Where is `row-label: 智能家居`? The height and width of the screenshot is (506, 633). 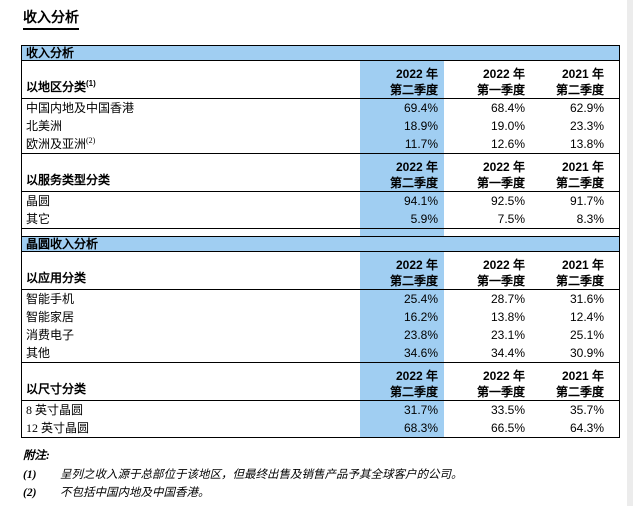
row-label: 智能家居 is located at coordinates (50, 317).